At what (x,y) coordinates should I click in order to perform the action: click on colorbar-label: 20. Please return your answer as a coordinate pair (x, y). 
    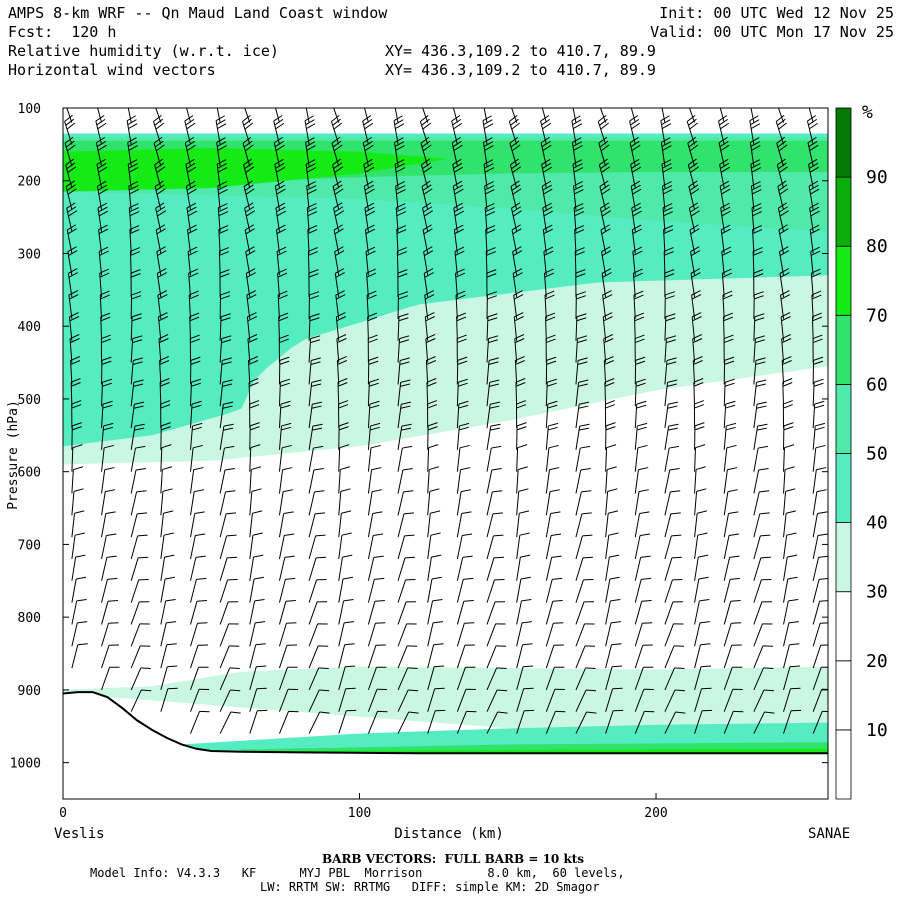
    Looking at the image, I should click on (877, 661).